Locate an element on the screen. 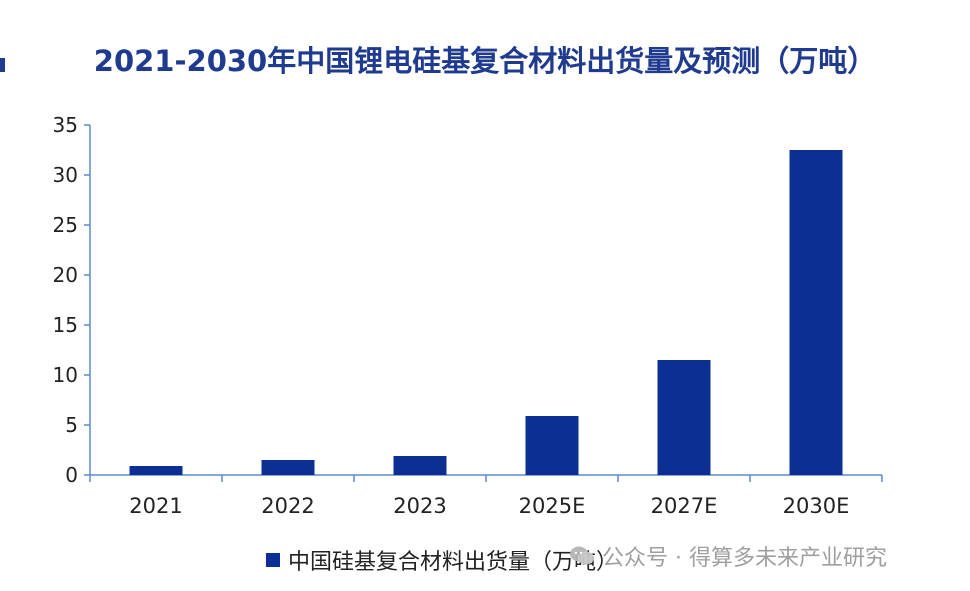 The width and height of the screenshot is (970, 591). x-tick-label: 2022 is located at coordinates (287, 506).